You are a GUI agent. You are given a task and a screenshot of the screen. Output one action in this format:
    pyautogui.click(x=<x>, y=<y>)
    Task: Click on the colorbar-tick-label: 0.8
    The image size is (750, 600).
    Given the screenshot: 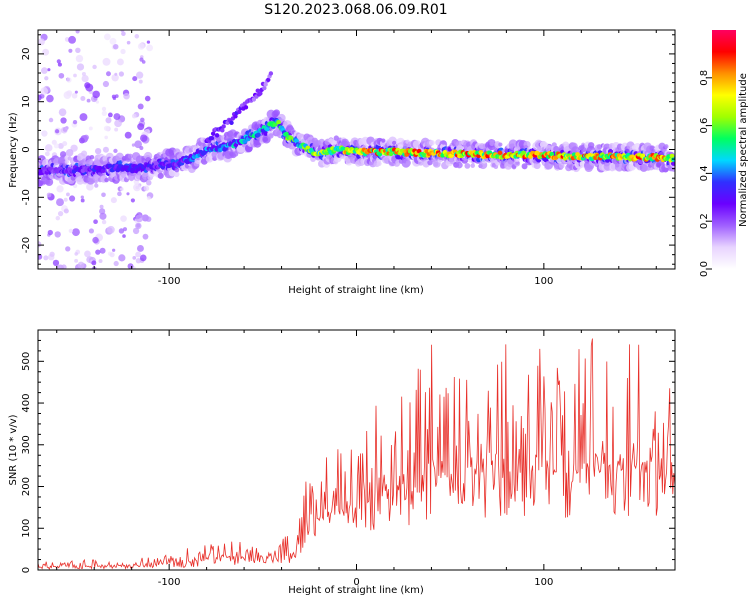 What is the action you would take?
    pyautogui.click(x=704, y=78)
    